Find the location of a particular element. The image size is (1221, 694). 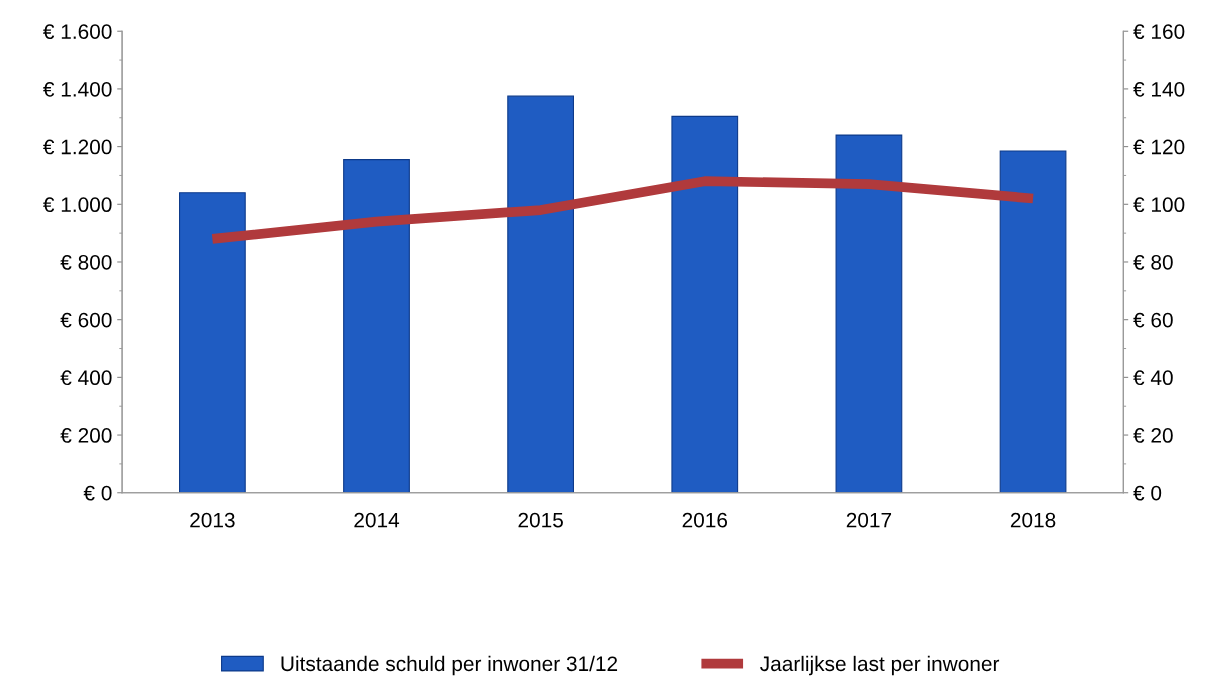

y2-tick-label: € 120 is located at coordinates (1159, 147).